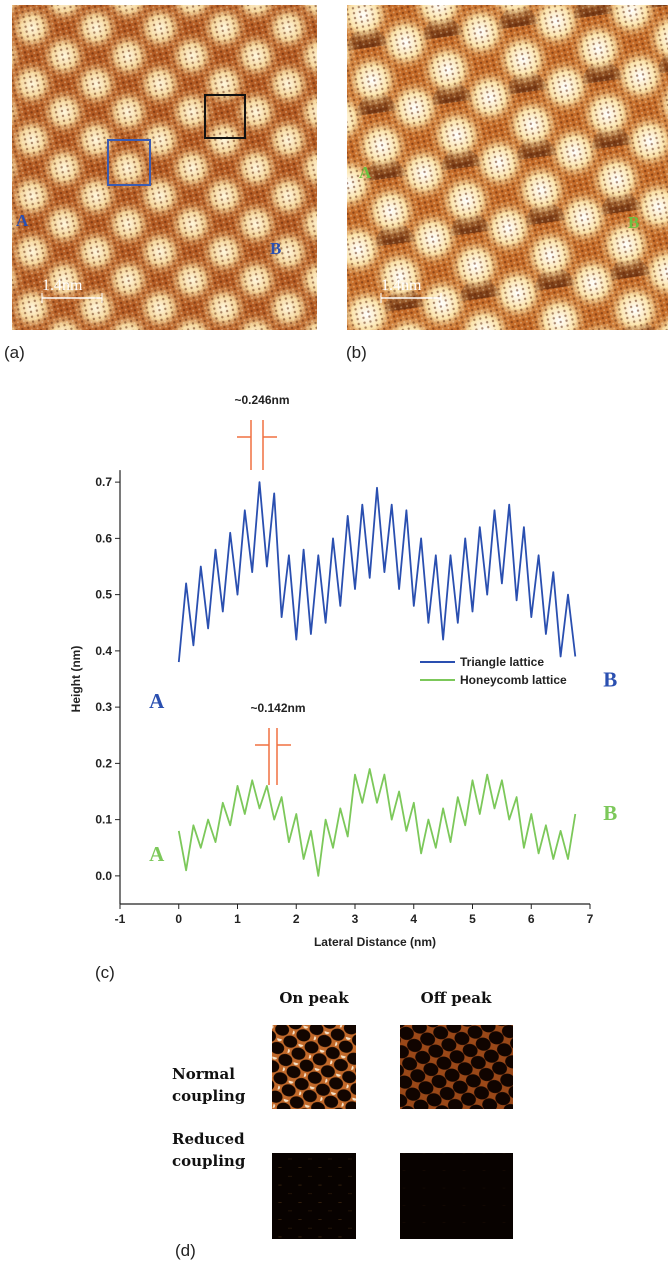 The image size is (670, 1272). Describe the element at coordinates (237, 919) in the screenshot. I see `x-tick-label: 1` at that location.